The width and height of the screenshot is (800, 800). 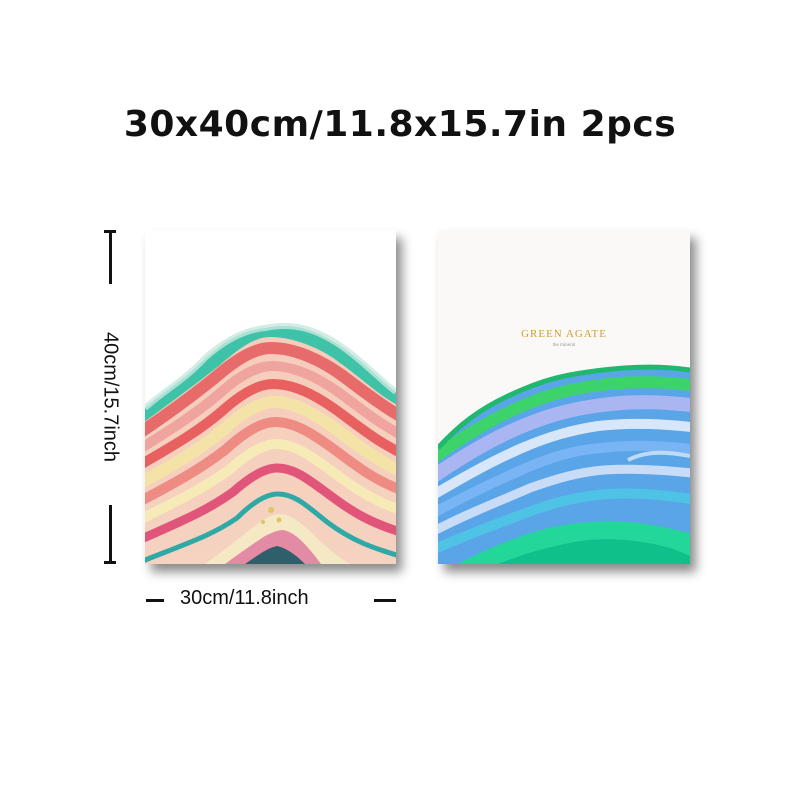 What do you see at coordinates (110, 397) in the screenshot?
I see `height-dimension-label: 40cm/15.7inch` at bounding box center [110, 397].